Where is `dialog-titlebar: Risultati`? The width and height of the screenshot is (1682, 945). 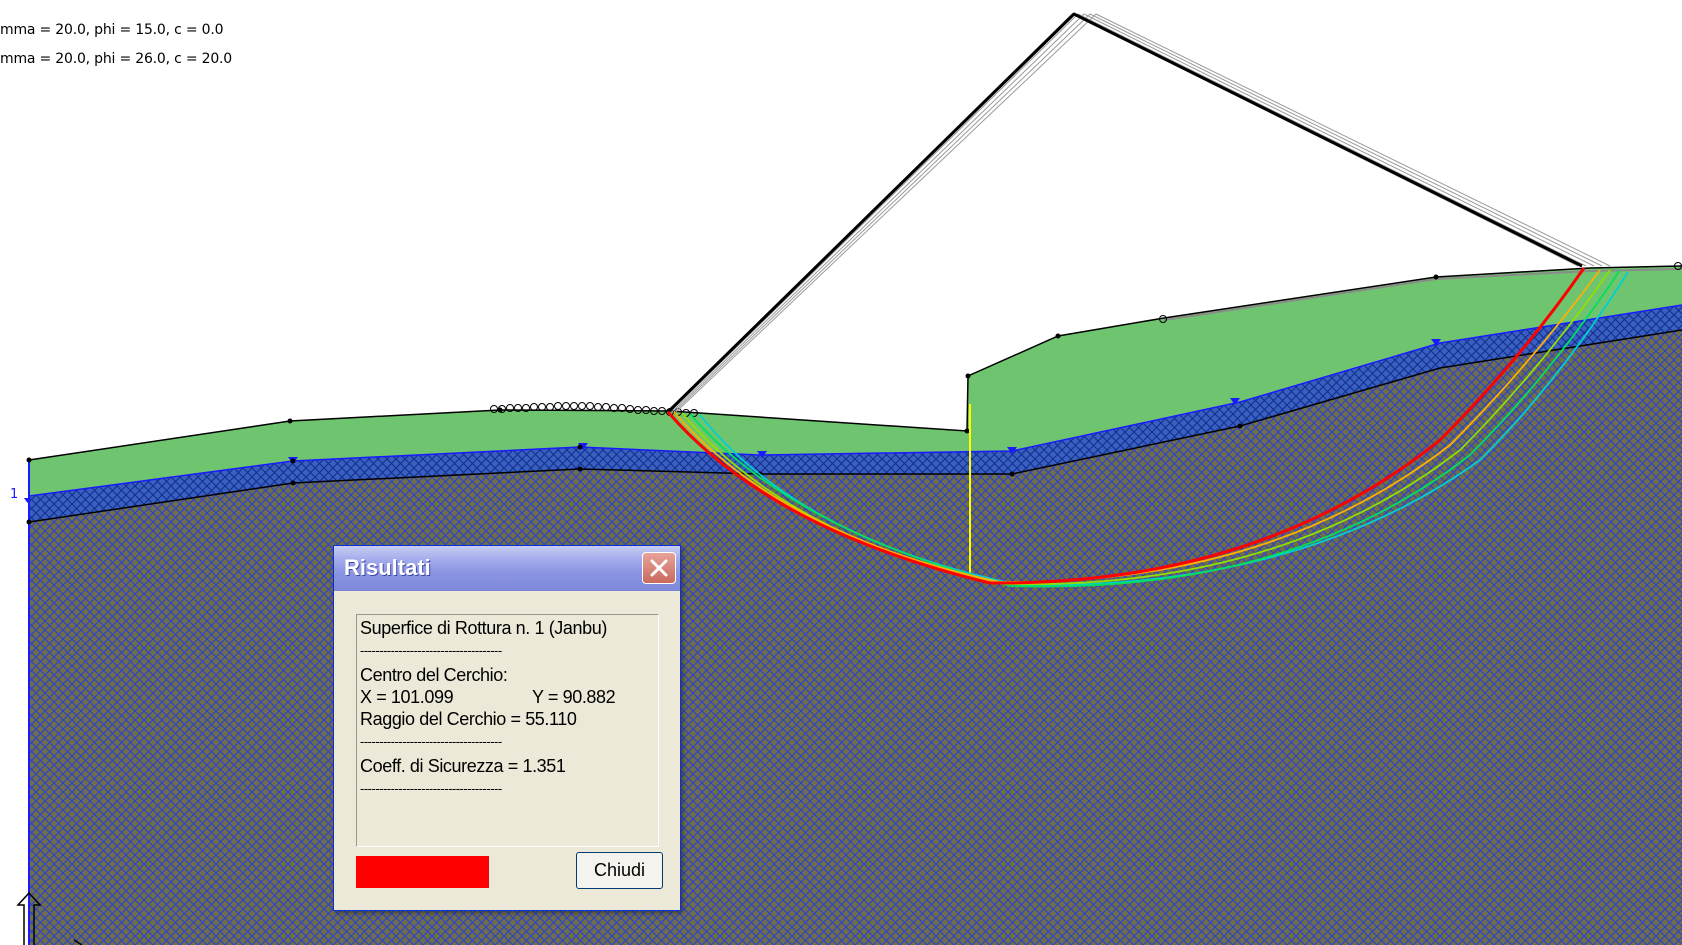
dialog-titlebar: Risultati is located at coordinates (507, 568).